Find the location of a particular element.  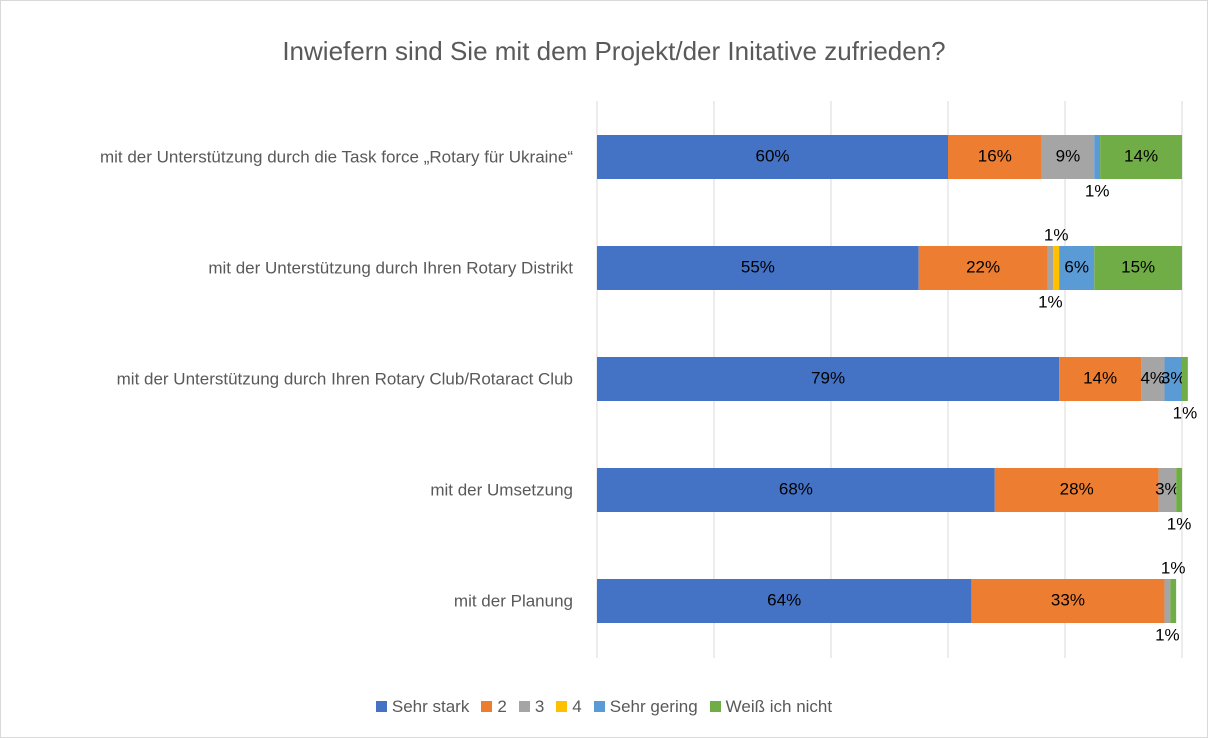

category-label-box: mit der Planung is located at coordinates (293, 601).